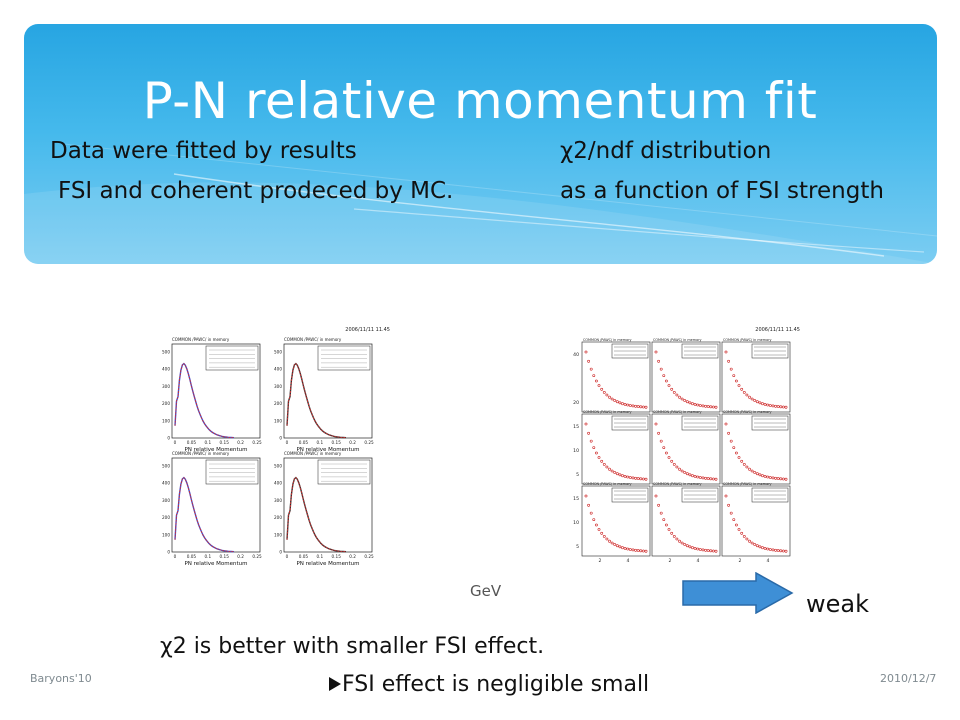 The width and height of the screenshot is (960, 720). I want to click on left-caption-line2: FSI and coherent prodeced by MC., so click(256, 191).